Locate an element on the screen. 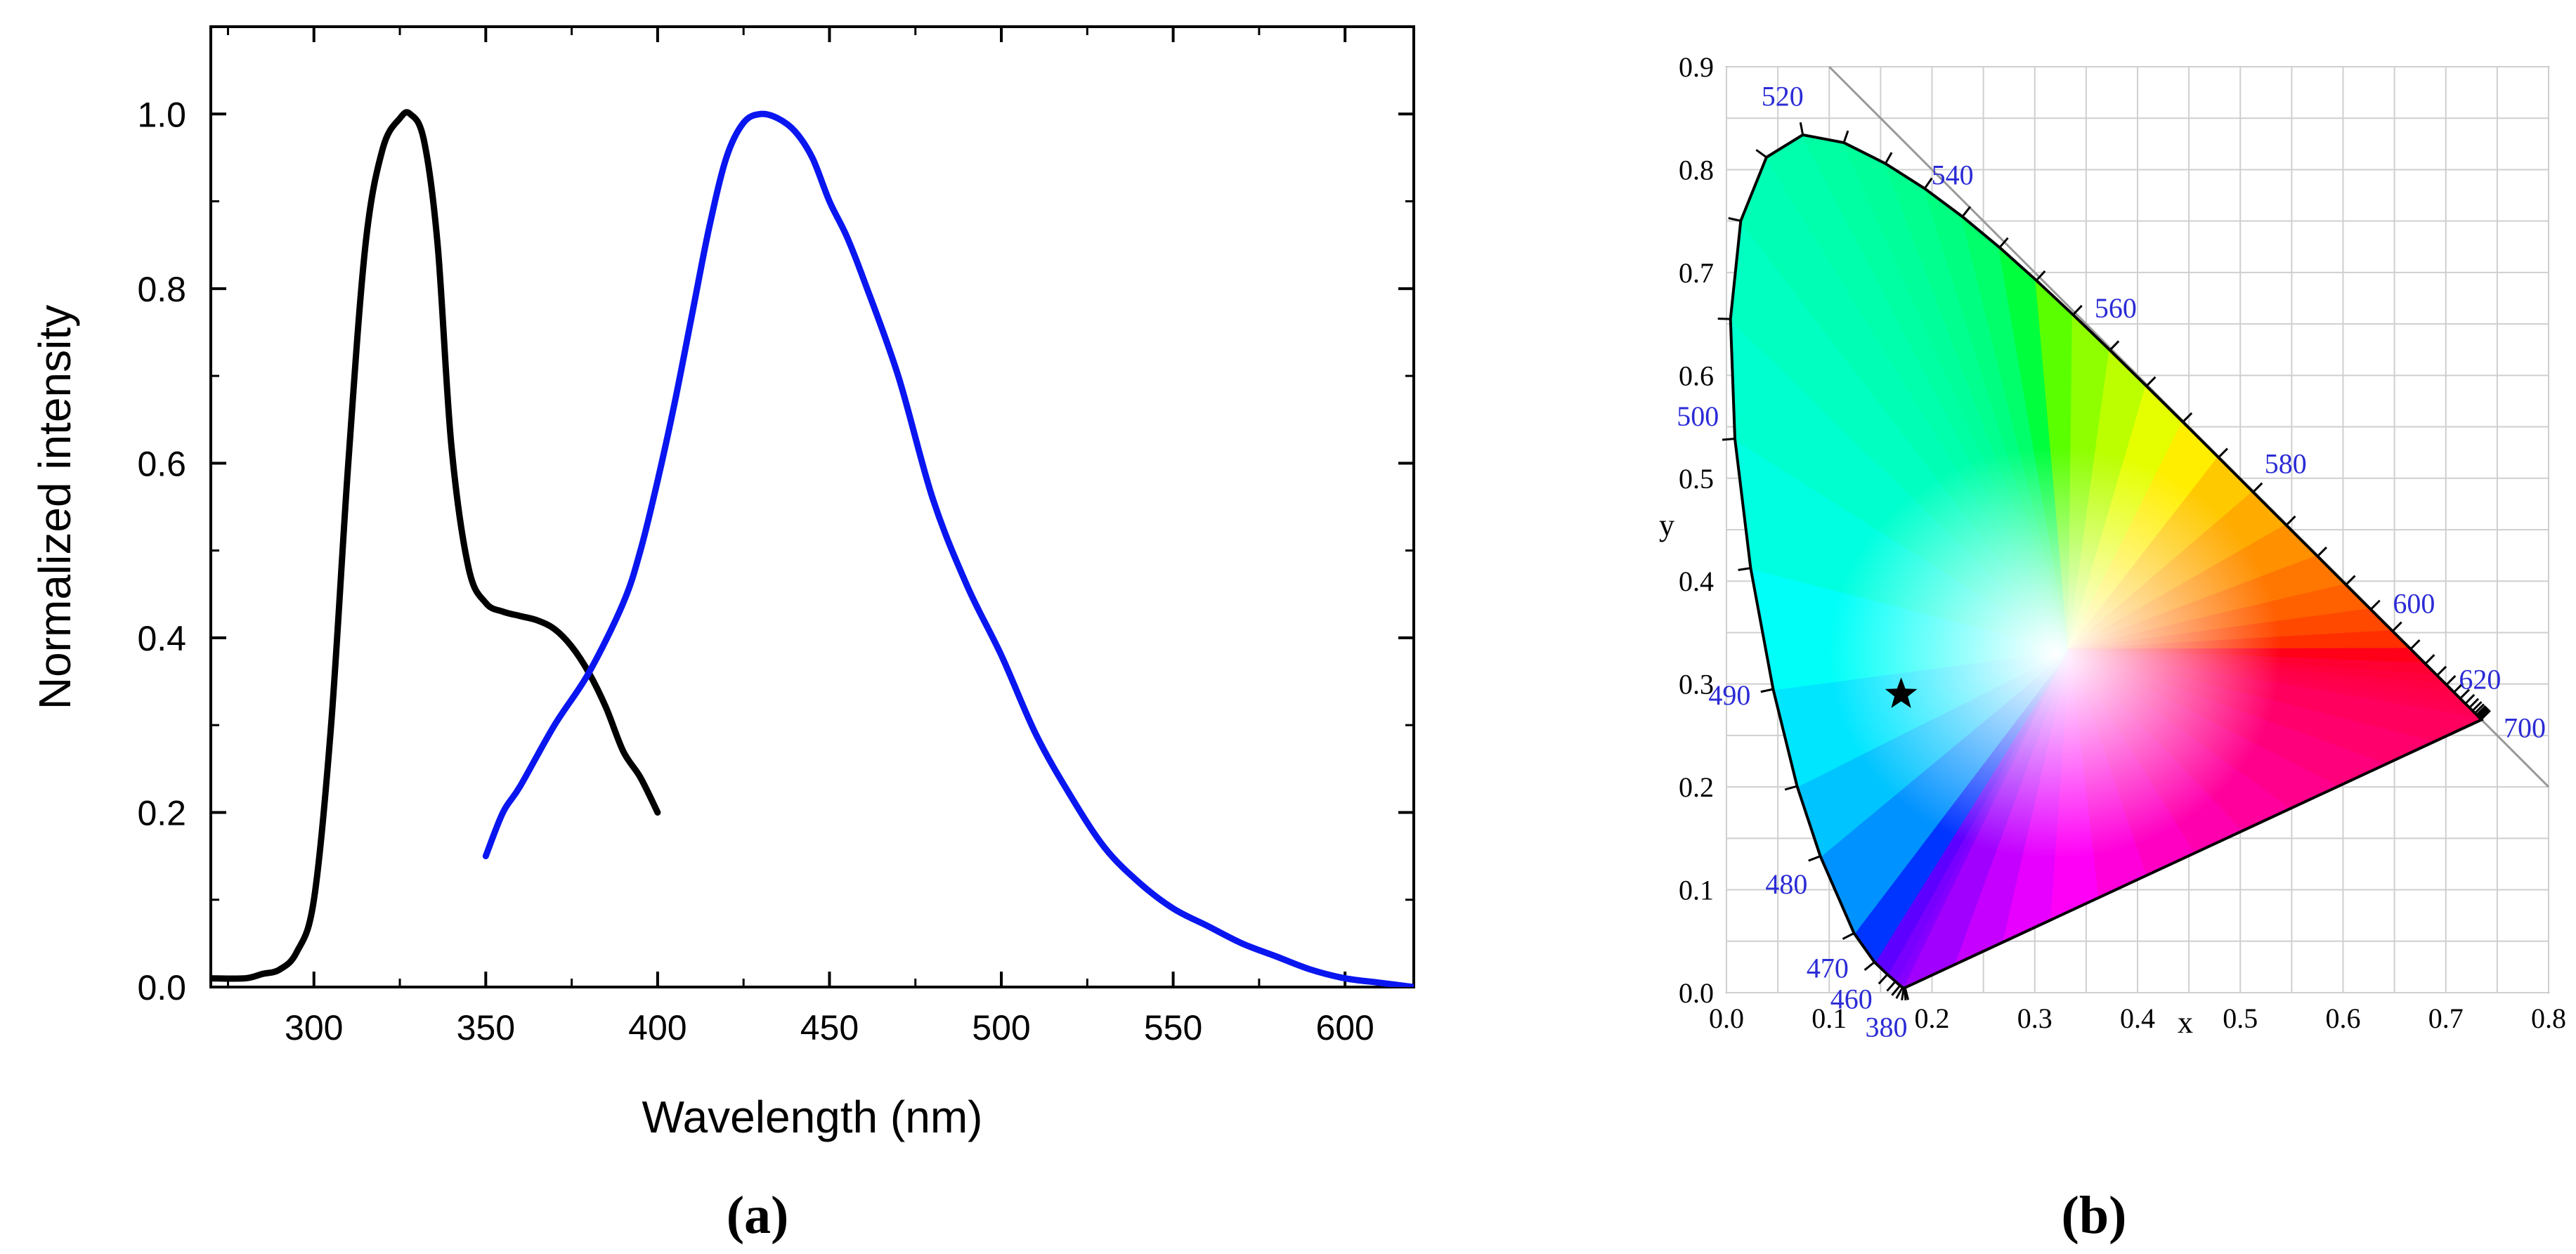  panel-b-y-ticks: 0.0 0.1 0.2 0.3 0.4 0.5 0.6 0.7 0.8 0.9 is located at coordinates (1697, 530).